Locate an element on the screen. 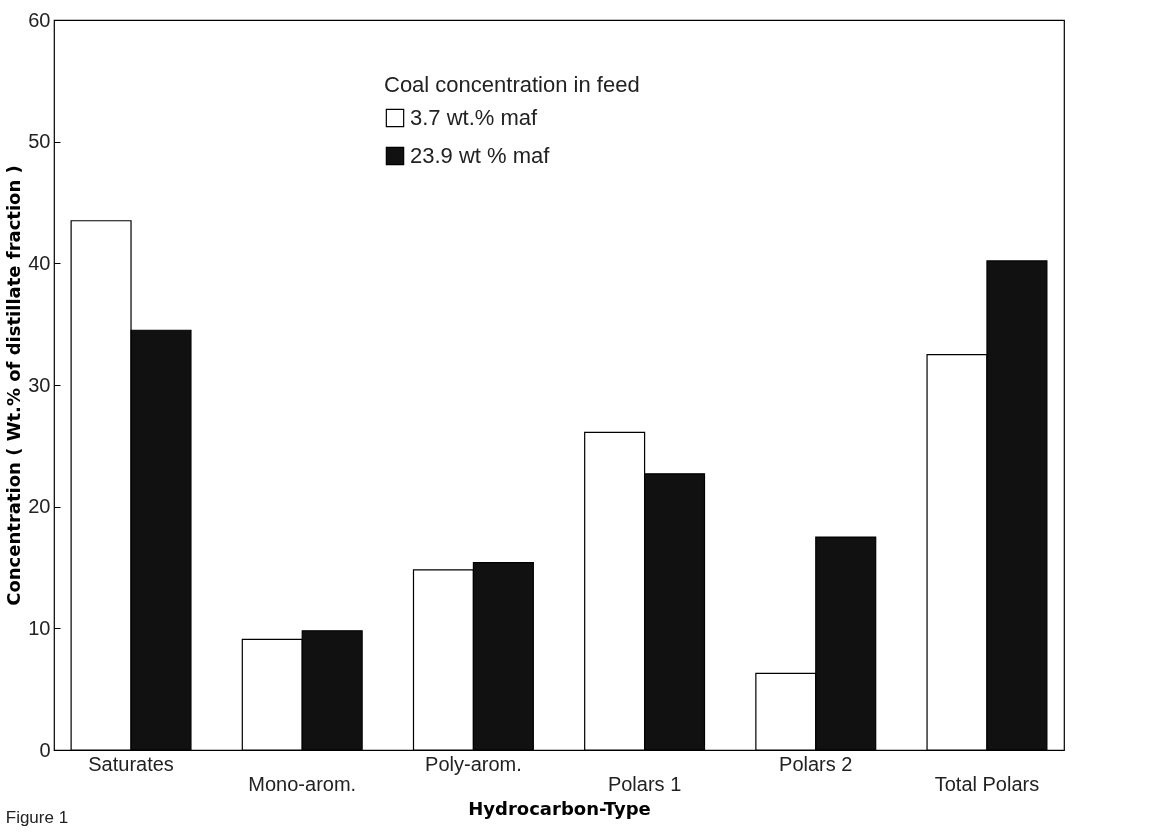 This screenshot has width=1153, height=834. y-tick-label: 30 is located at coordinates (39, 384).